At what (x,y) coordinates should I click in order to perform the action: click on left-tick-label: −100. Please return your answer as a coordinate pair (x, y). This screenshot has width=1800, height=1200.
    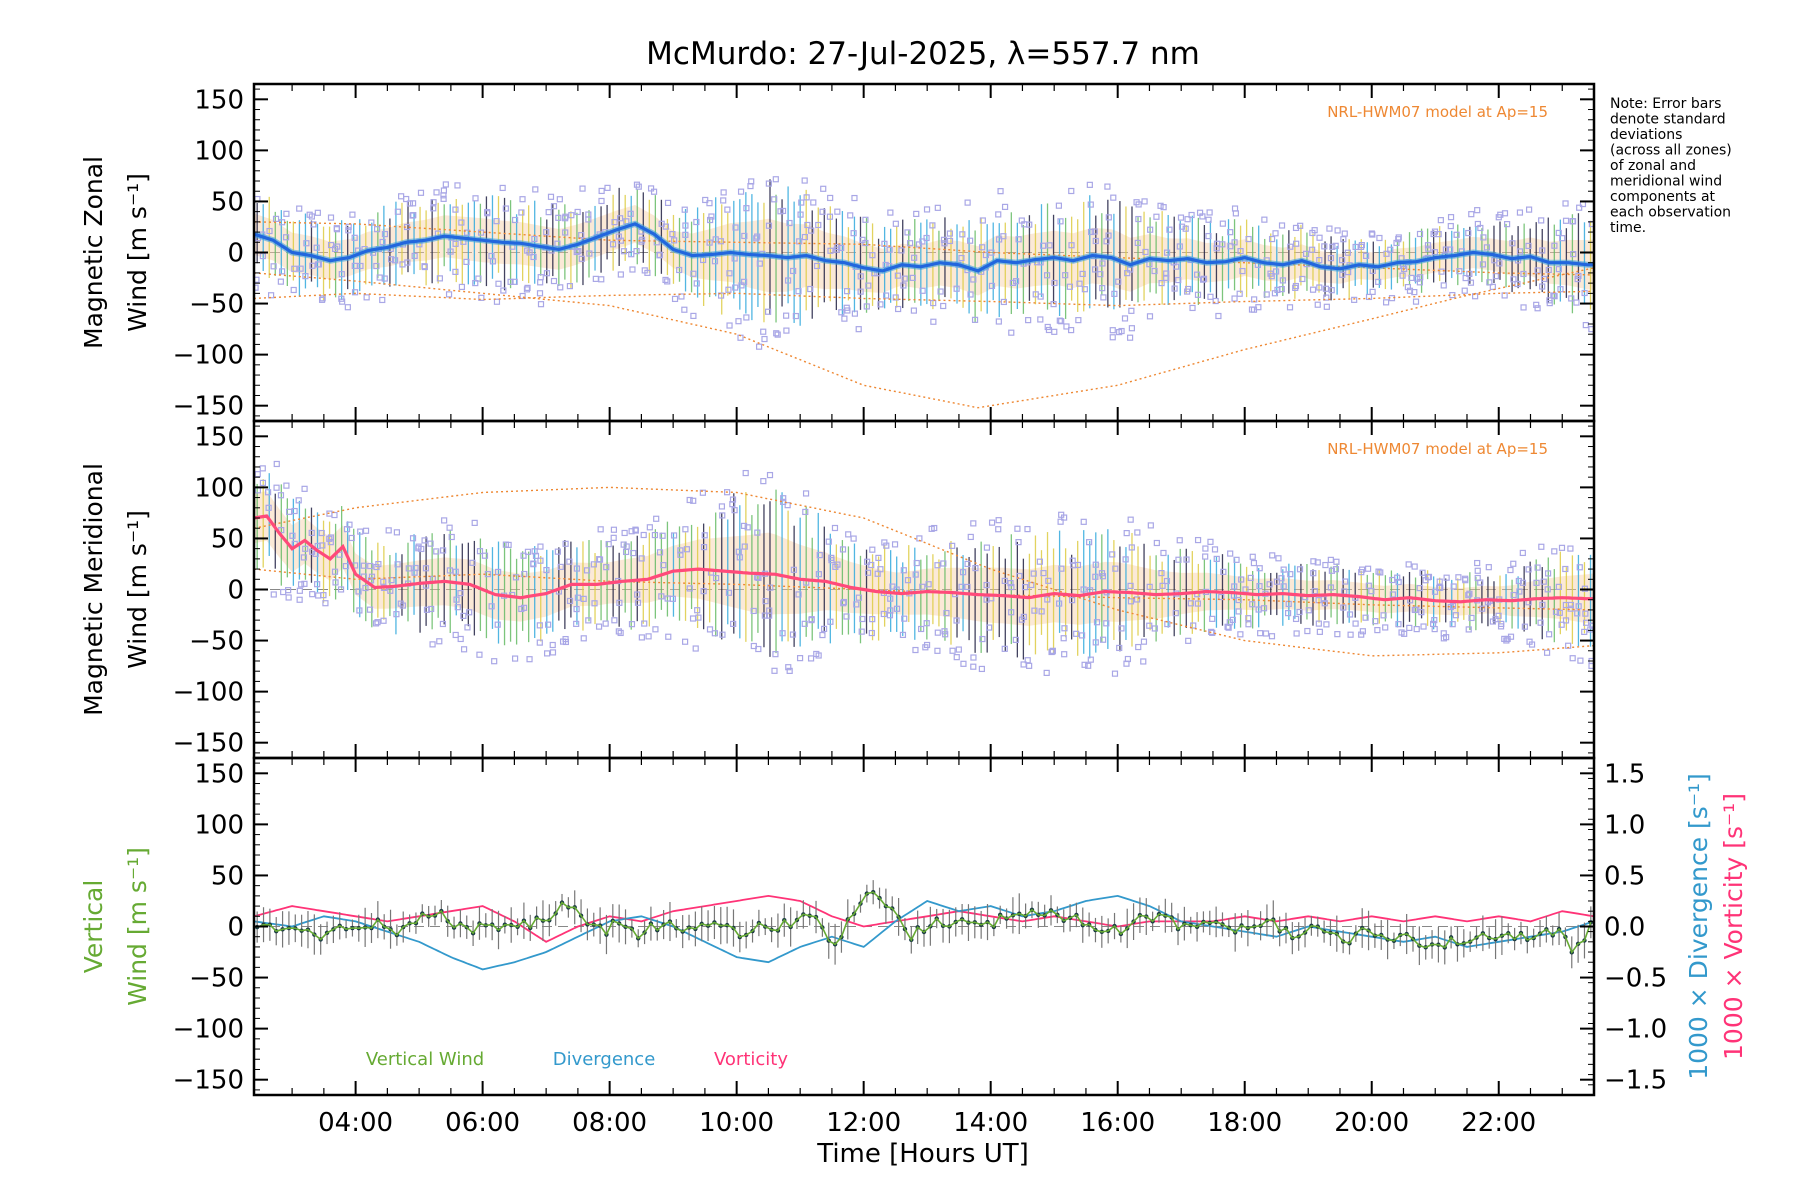
    Looking at the image, I should click on (208, 356).